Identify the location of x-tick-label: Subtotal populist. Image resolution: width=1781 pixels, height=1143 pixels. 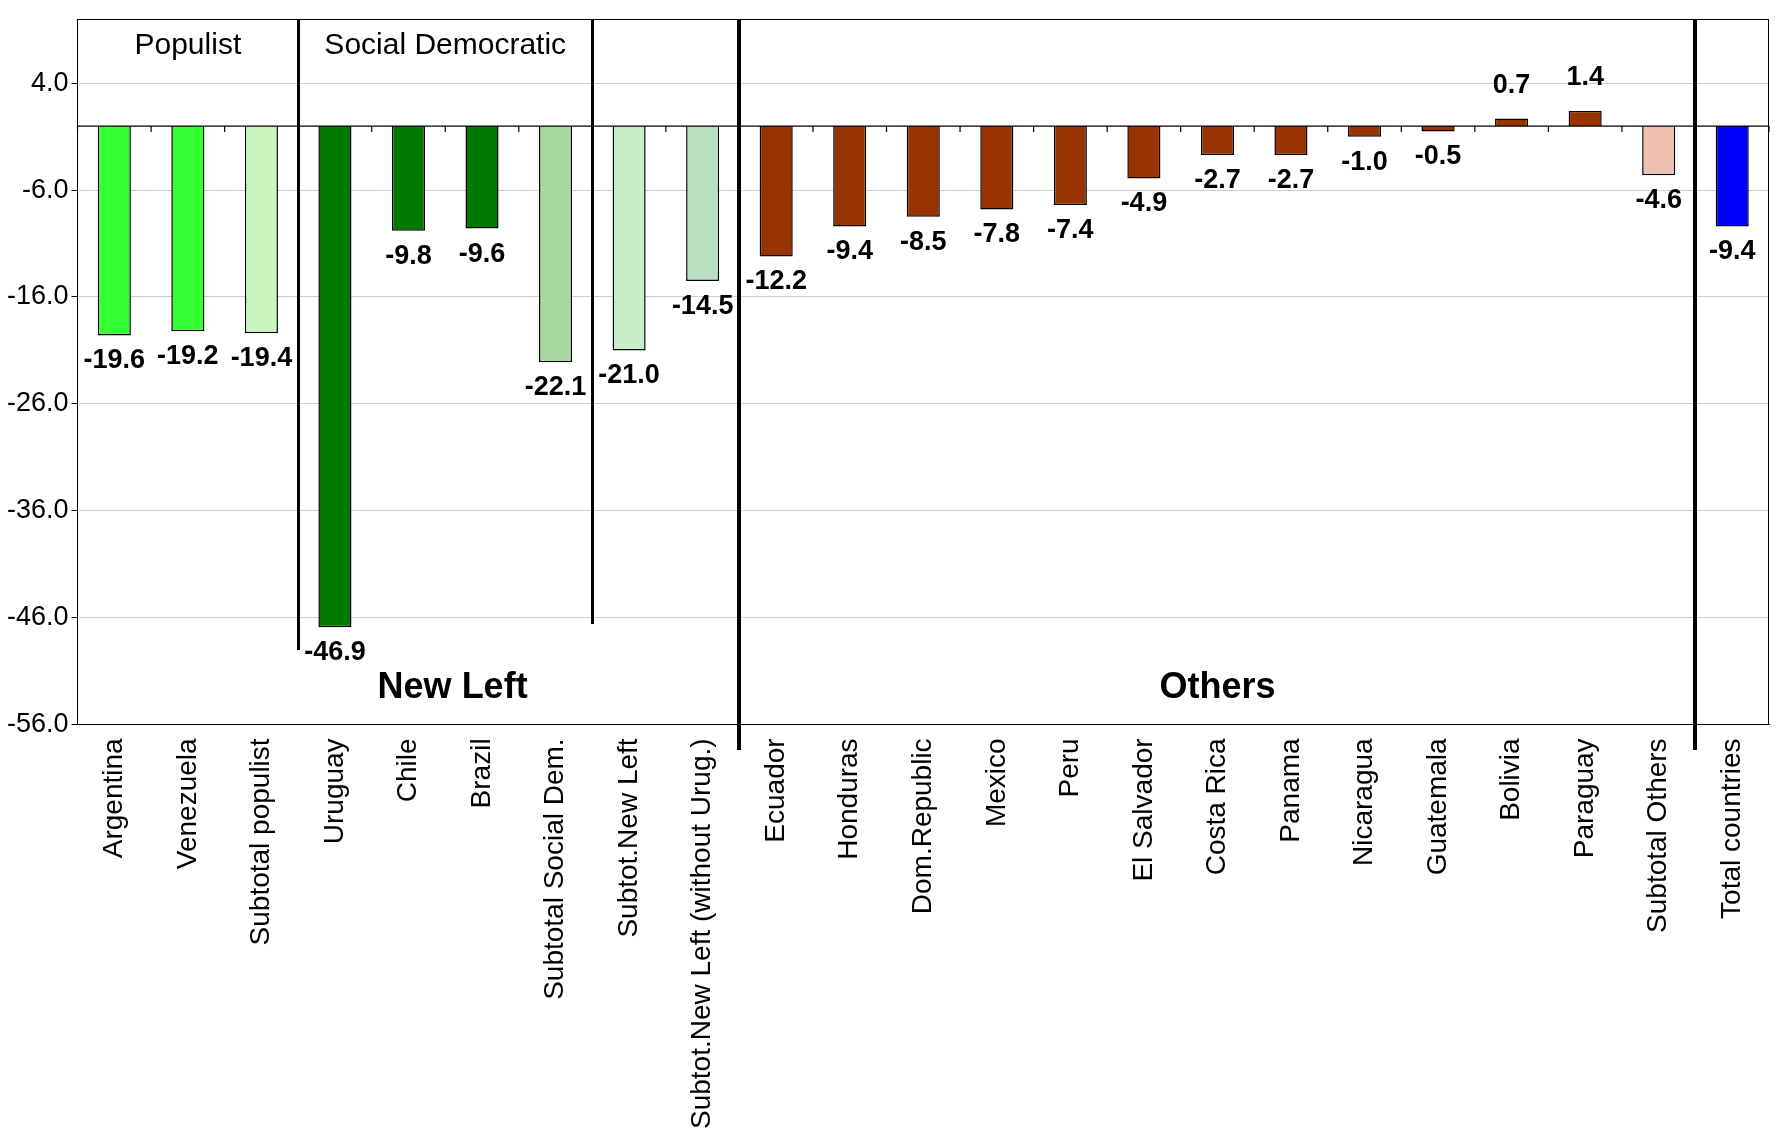
(260, 842).